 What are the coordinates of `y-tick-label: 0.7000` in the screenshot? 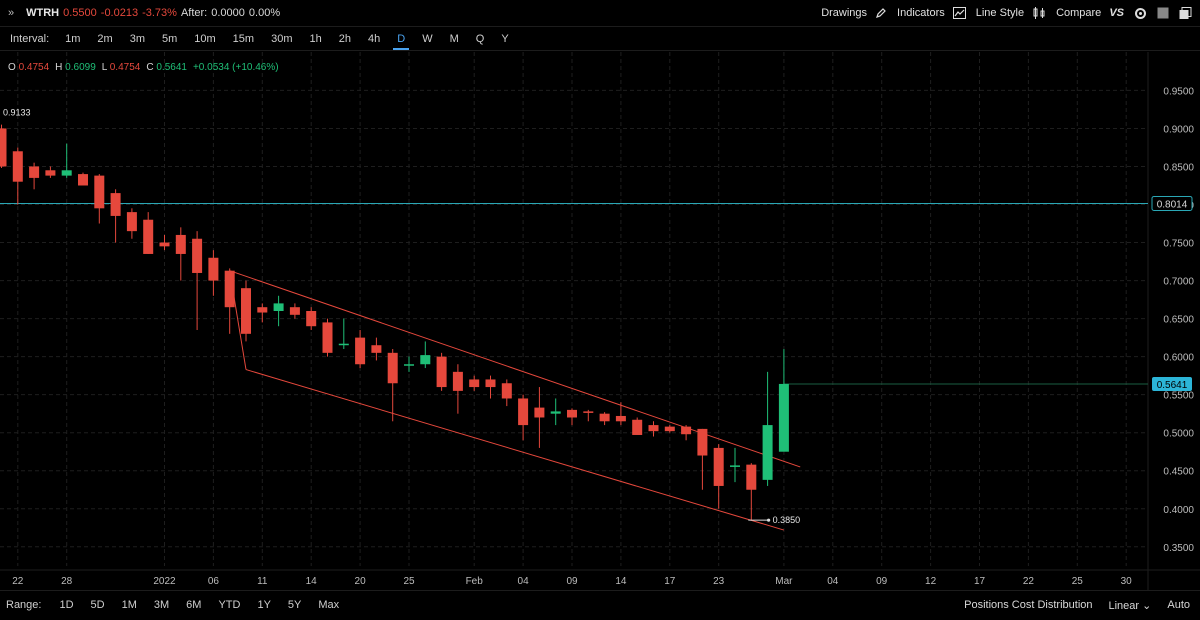 It's located at (1178, 282).